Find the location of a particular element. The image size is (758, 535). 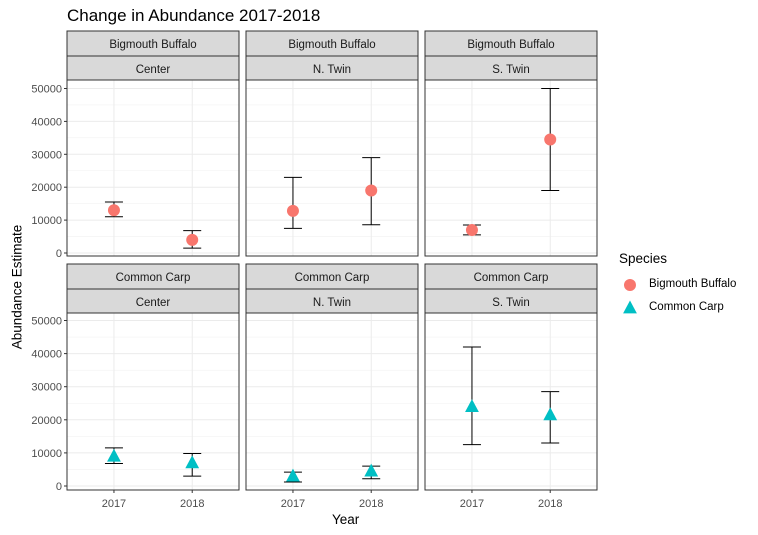

x-axis-label: Year is located at coordinates (346, 519).